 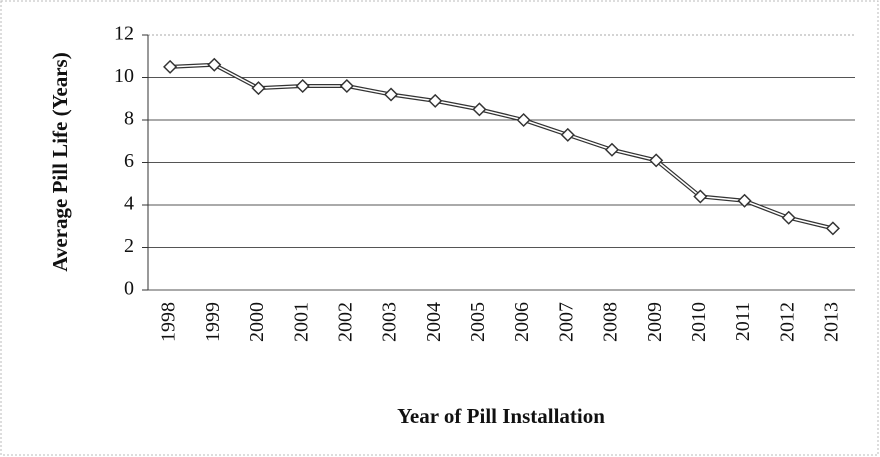 What do you see at coordinates (743, 321) in the screenshot?
I see `x-tick-label: 2011` at bounding box center [743, 321].